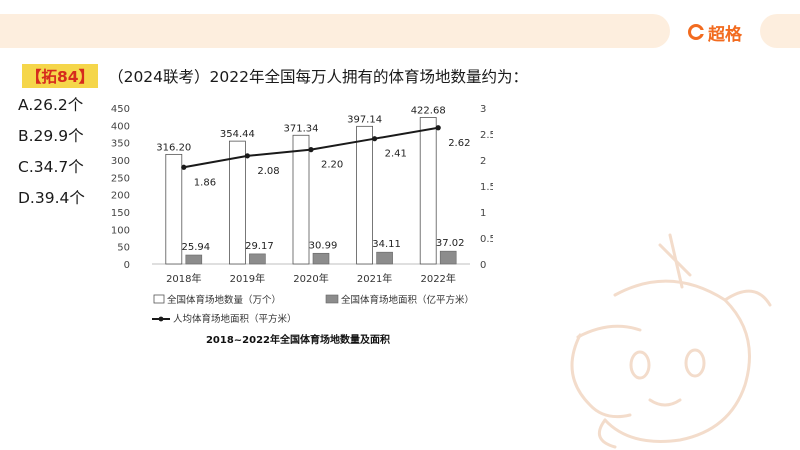 The height and width of the screenshot is (450, 800). Describe the element at coordinates (235, 319) in the screenshot. I see `legend-label-line: 人均体育场地面积（平方米）` at that location.